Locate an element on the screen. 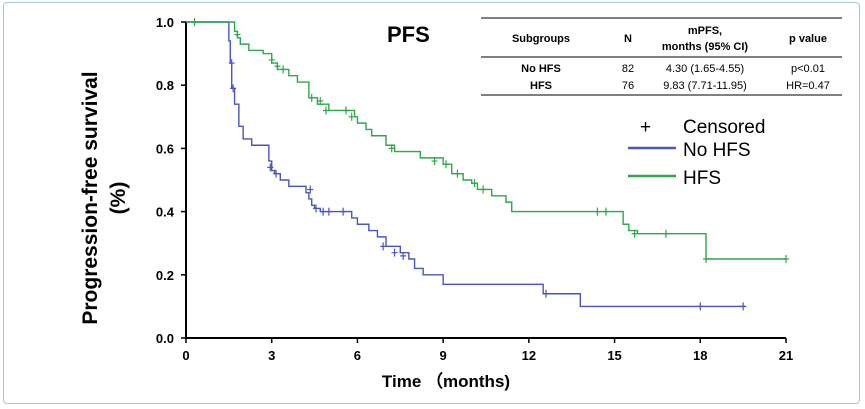 This screenshot has width=865, height=409. table-header-pvalue: p value is located at coordinates (808, 39).